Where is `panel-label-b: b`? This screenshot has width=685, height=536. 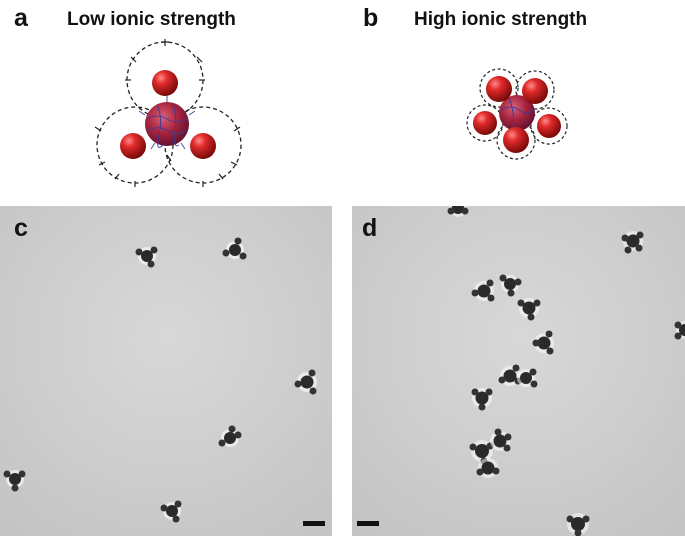
panel-label-b: b is located at coordinates (371, 18).